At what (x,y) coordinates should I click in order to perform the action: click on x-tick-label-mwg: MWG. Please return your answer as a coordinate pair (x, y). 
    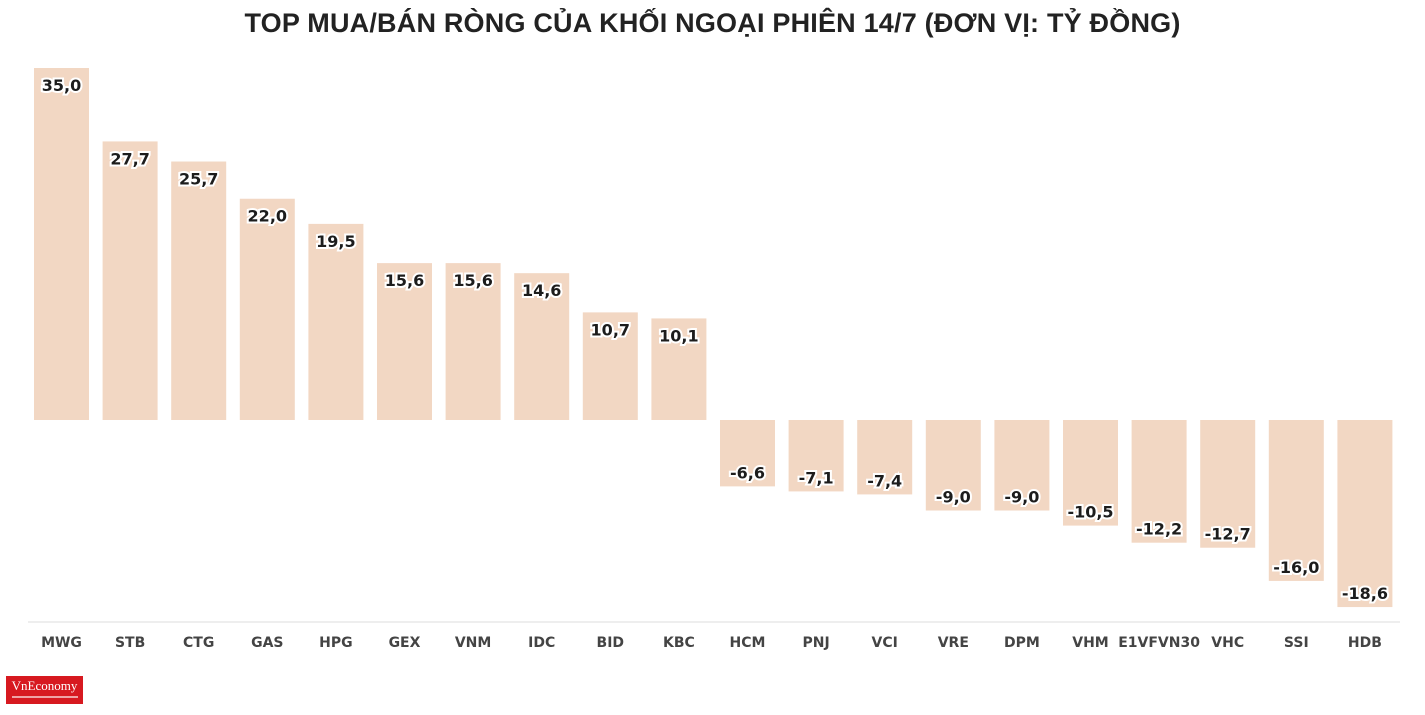
    Looking at the image, I should click on (61, 643).